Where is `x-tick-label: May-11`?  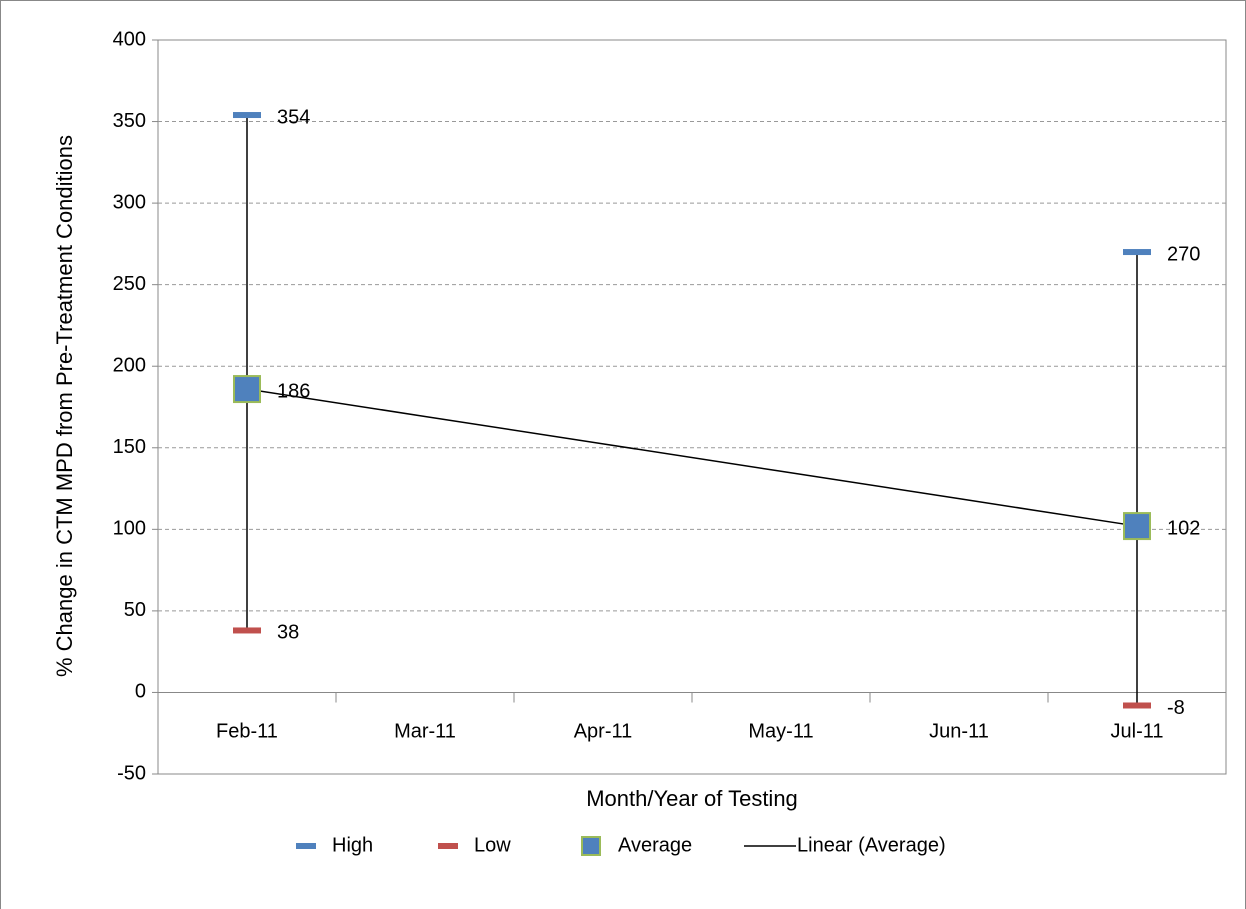 x-tick-label: May-11 is located at coordinates (780, 732).